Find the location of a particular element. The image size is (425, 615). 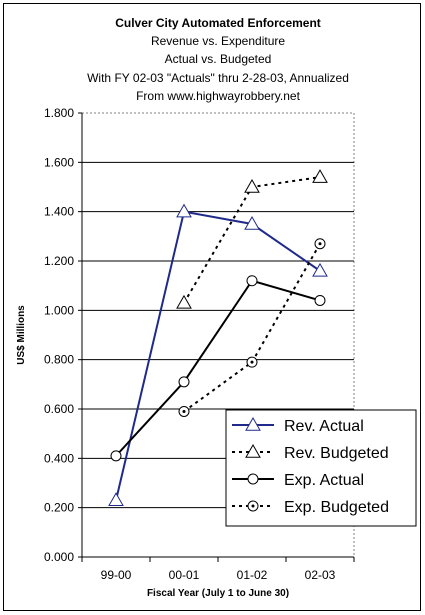

chart-subtitle-1: Revenue vs. Expenditure is located at coordinates (218, 41).